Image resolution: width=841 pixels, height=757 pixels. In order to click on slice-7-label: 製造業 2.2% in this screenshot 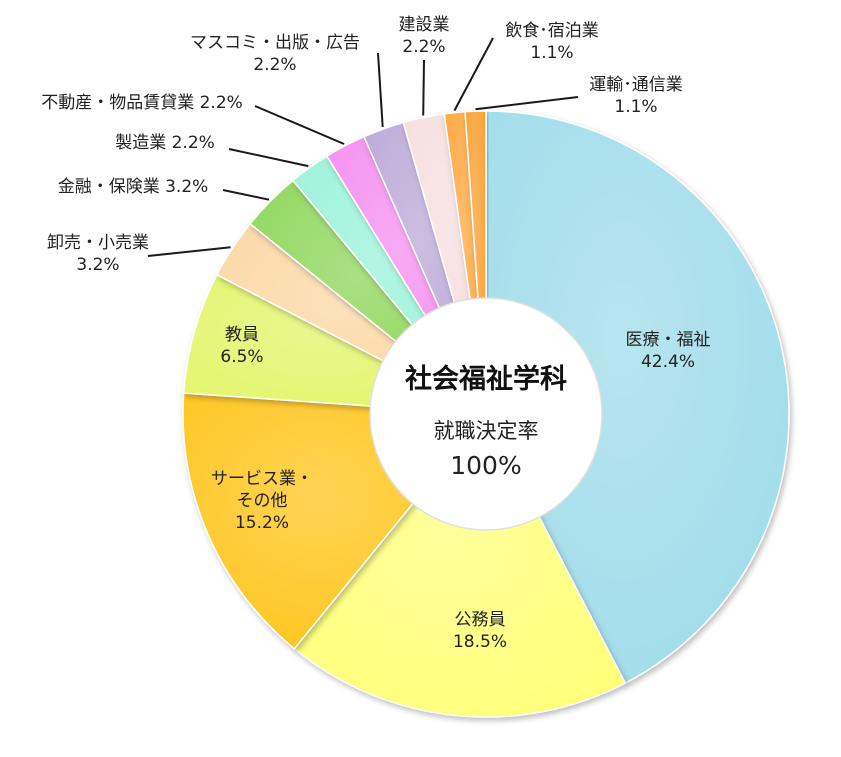, I will do `click(165, 143)`.